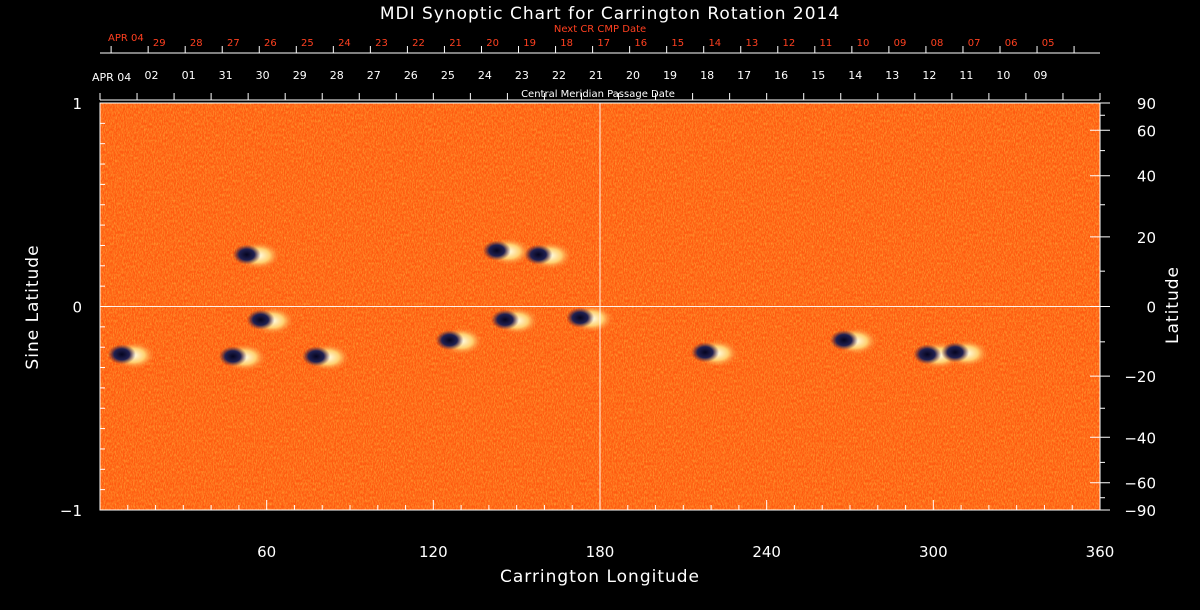 The height and width of the screenshot is (610, 1200). Describe the element at coordinates (1146, 177) in the screenshot. I see `right-tick-label: 40` at that location.